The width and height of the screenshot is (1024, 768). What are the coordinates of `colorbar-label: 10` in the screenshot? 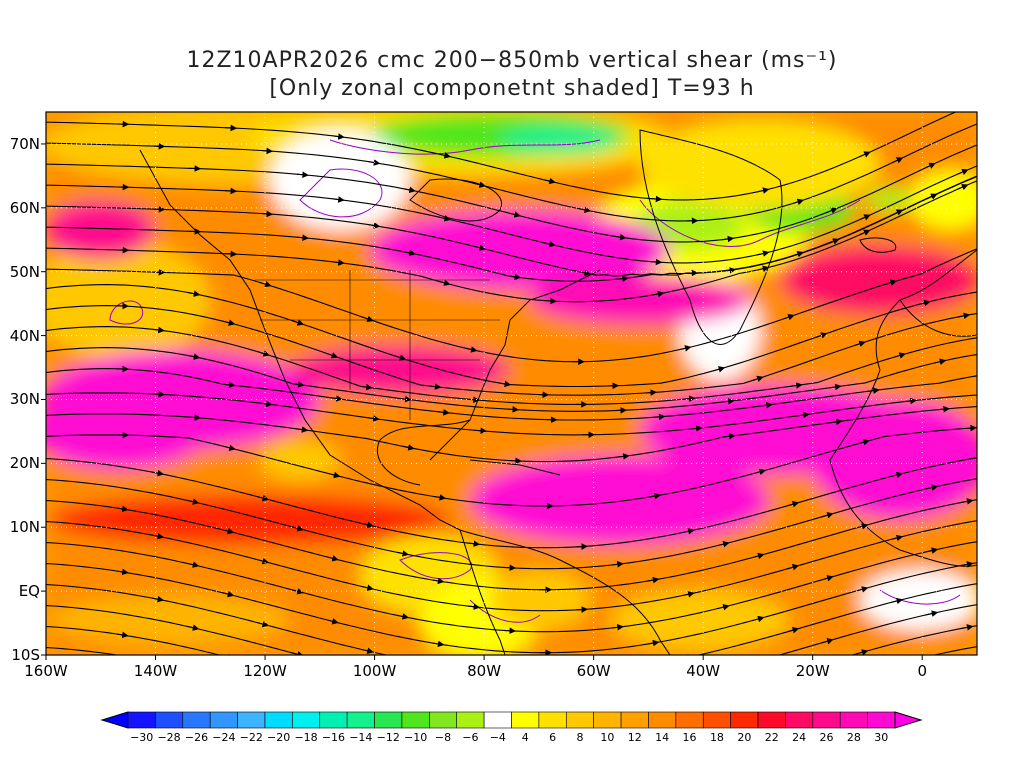 It's located at (607, 737).